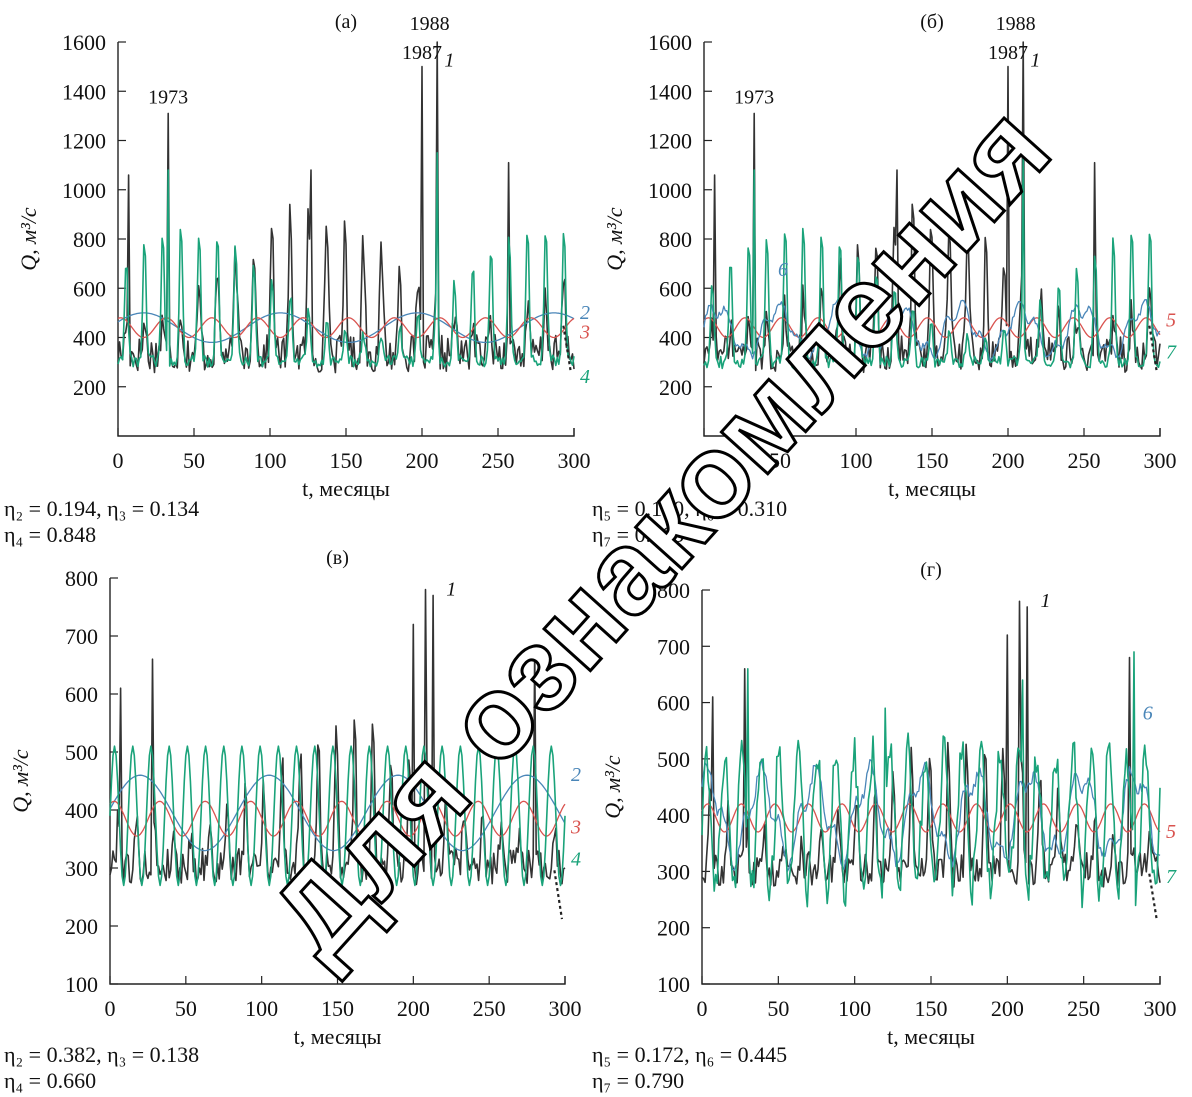 The image size is (1192, 1097). Describe the element at coordinates (101, 1068) in the screenshot. I see `eta-panel-c: η₂ = 0.382, η₃ = 0.138 η₄ = 0.660` at that location.